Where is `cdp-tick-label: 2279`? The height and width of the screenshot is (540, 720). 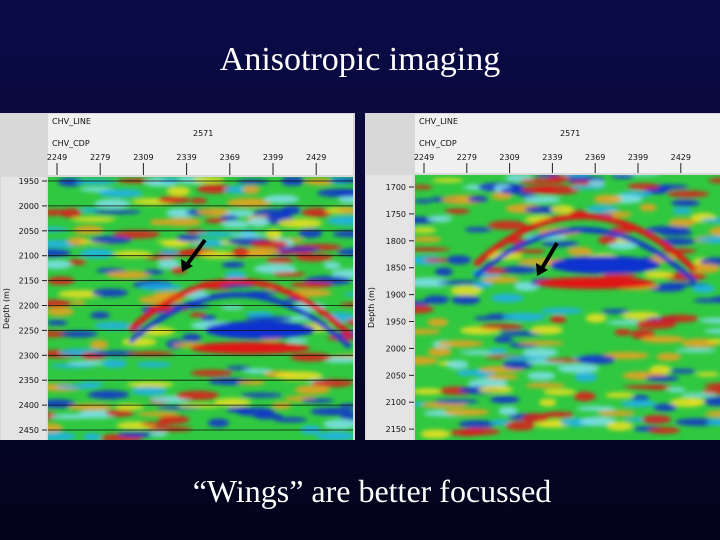
cdp-tick-label: 2279 is located at coordinates (467, 157).